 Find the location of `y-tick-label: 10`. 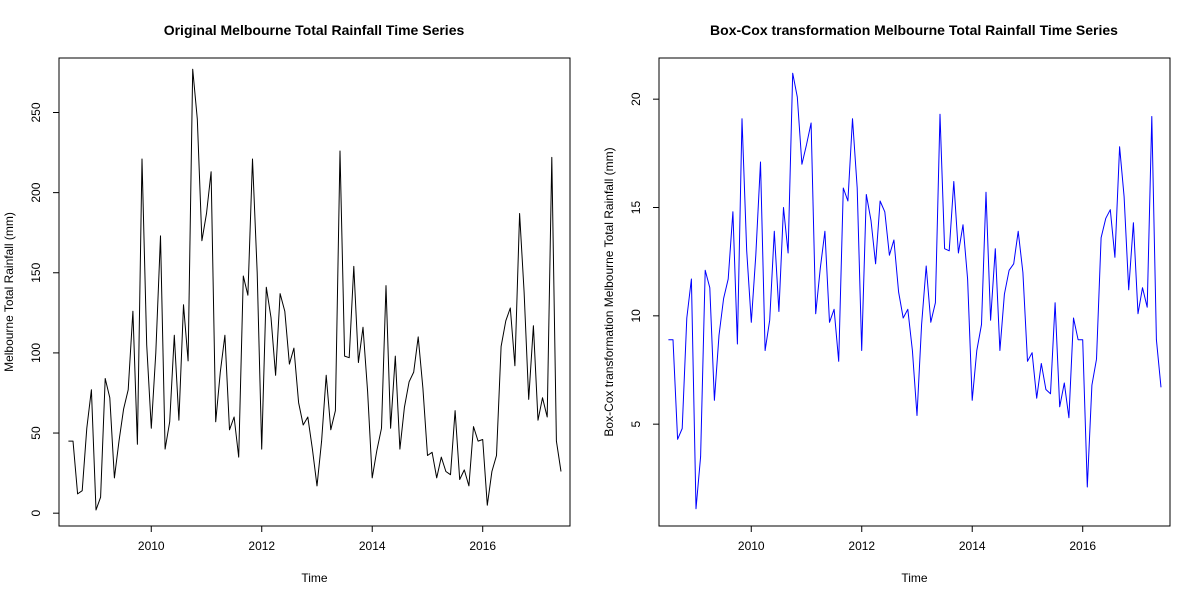

y-tick-label: 10 is located at coordinates (636, 316).